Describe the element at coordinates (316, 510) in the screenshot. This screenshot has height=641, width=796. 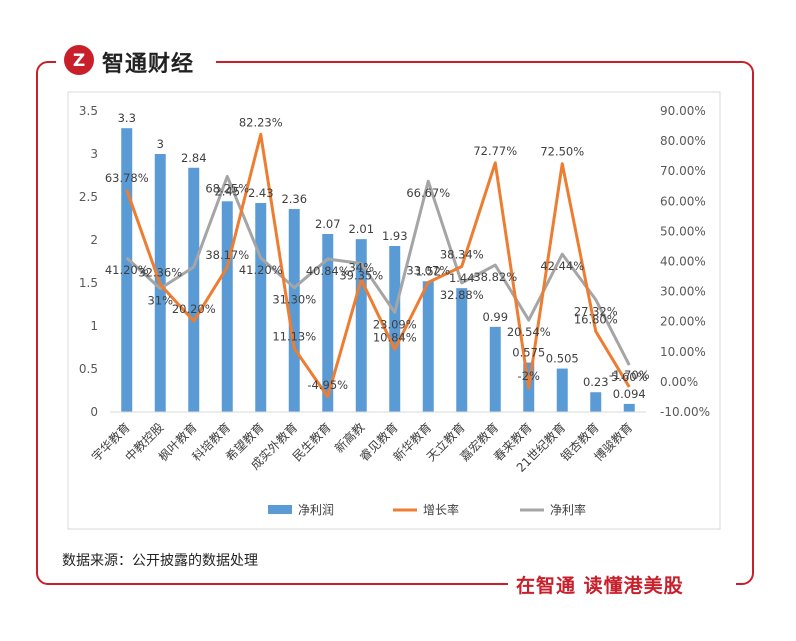
I see `legend-label: 净利润` at that location.